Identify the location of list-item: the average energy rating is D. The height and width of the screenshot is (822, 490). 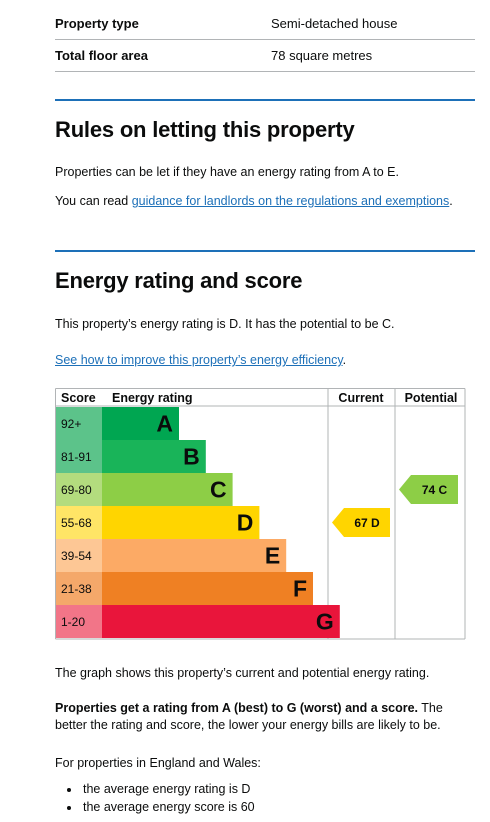
(168, 789).